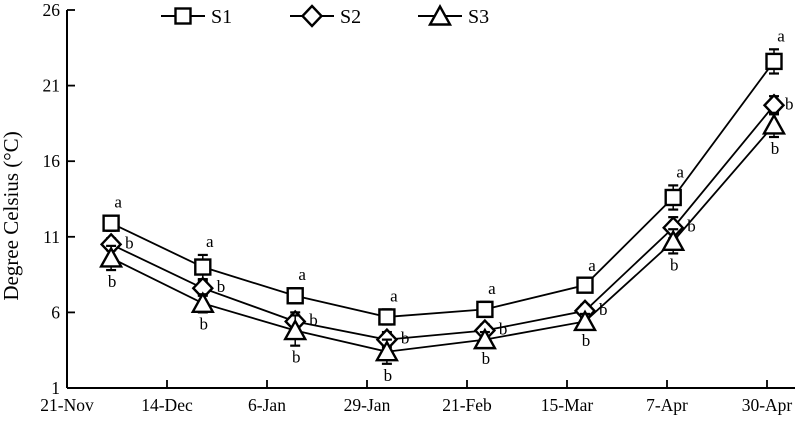 This screenshot has height=425, width=797. Describe the element at coordinates (55, 312) in the screenshot. I see `y-tick-label: 6` at that location.